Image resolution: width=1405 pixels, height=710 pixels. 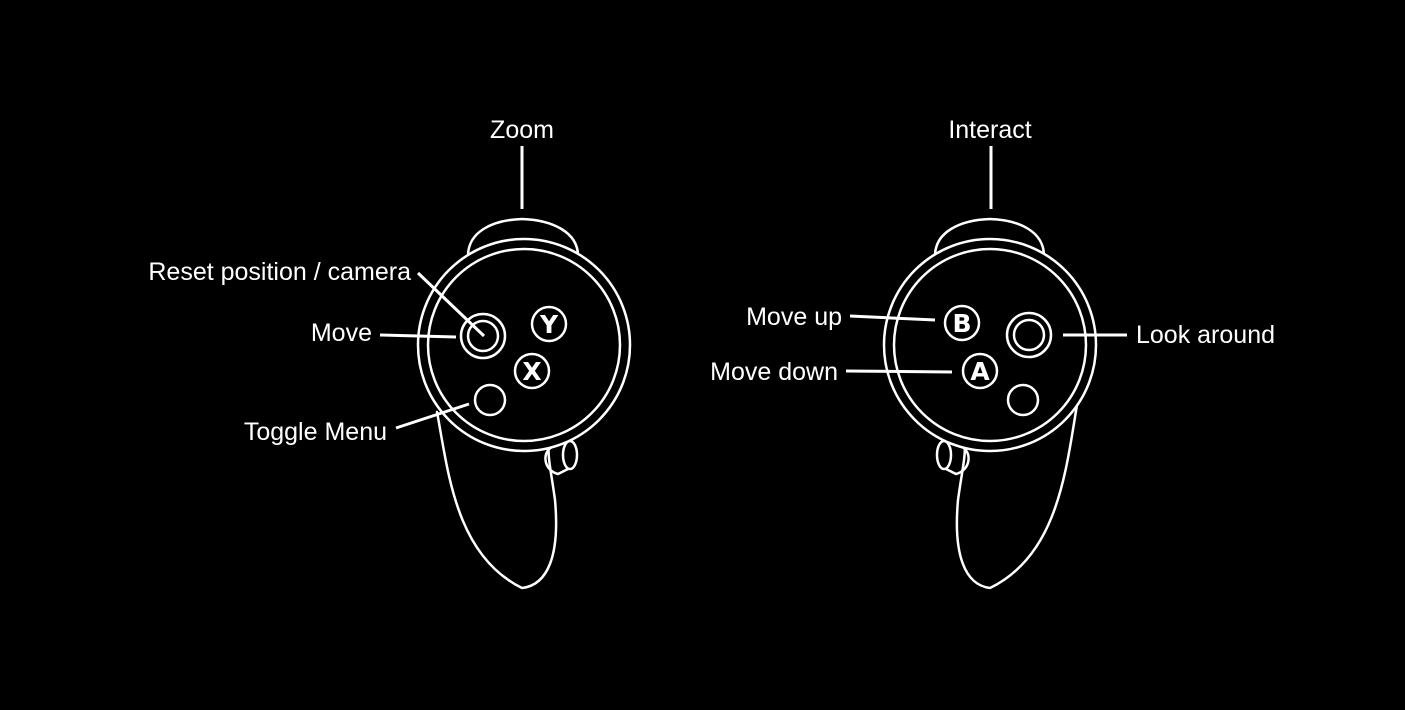 I want to click on left-thumbstick, so click(x=483, y=336).